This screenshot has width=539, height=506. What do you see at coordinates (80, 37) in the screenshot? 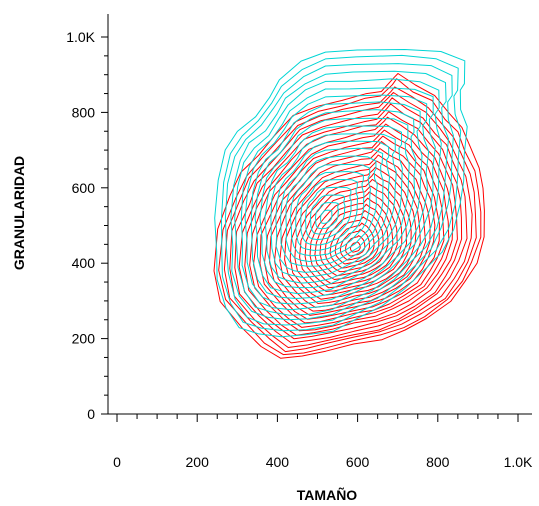
I see `y-tick-label: 1.0K` at bounding box center [80, 37].